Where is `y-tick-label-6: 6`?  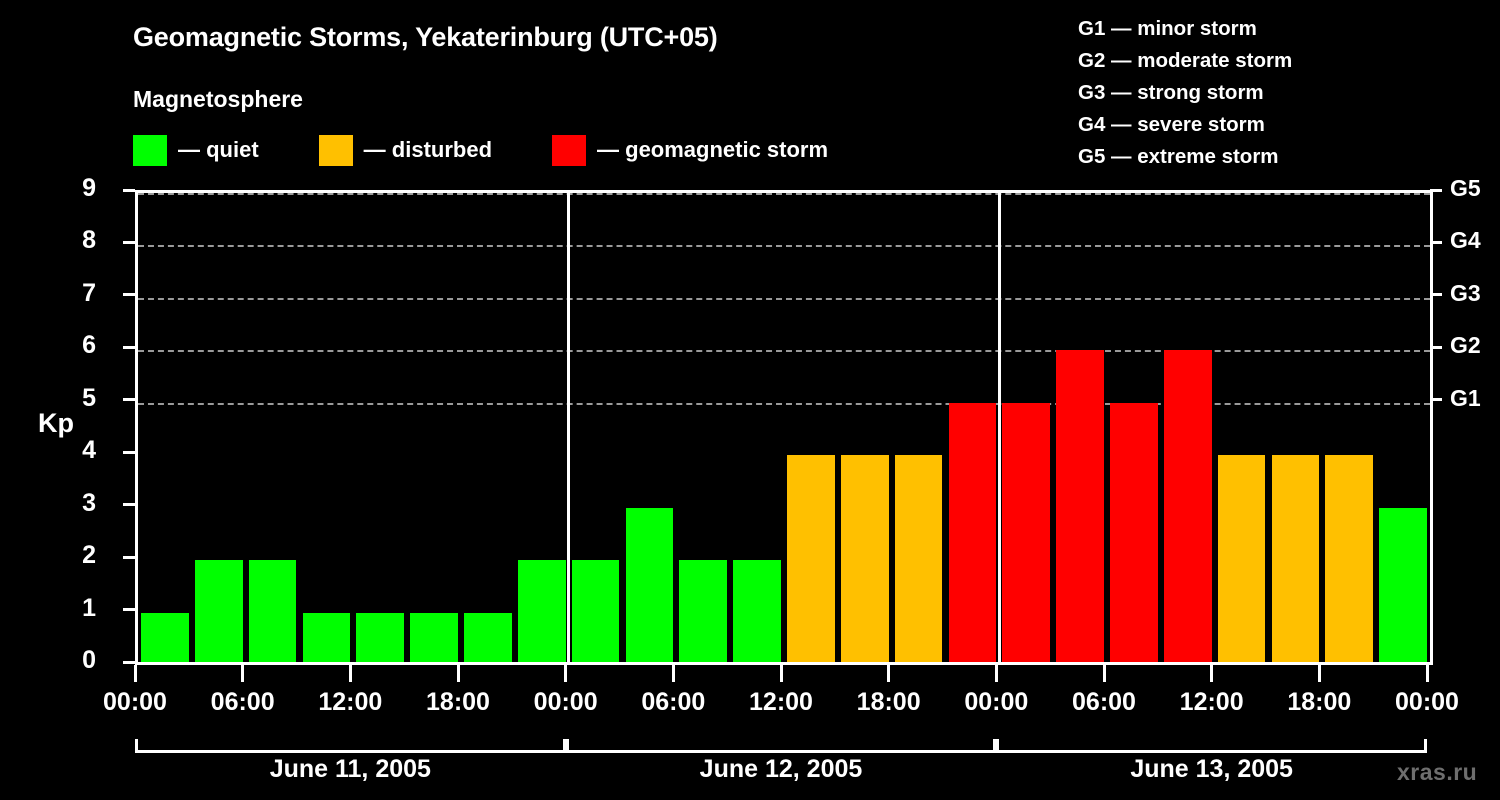 y-tick-label-6: 6 is located at coordinates (89, 345).